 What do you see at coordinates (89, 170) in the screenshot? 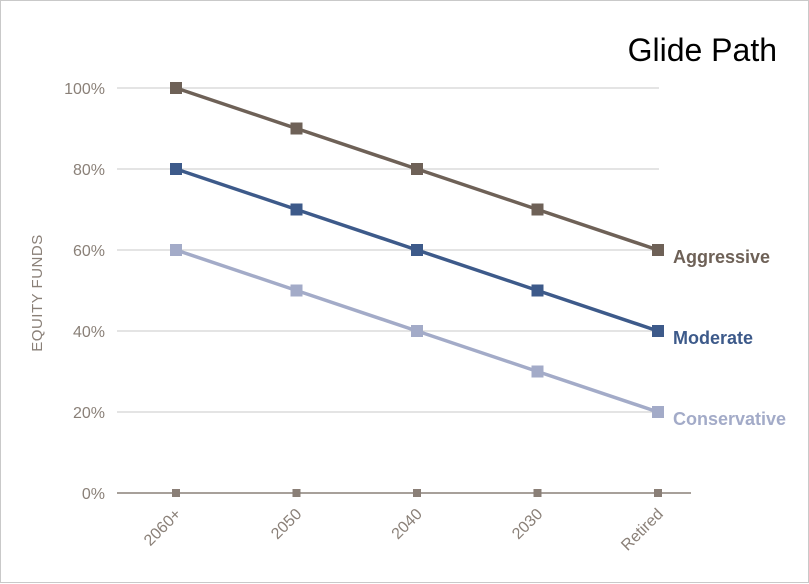
I see `y-tick-label: 80%` at bounding box center [89, 170].